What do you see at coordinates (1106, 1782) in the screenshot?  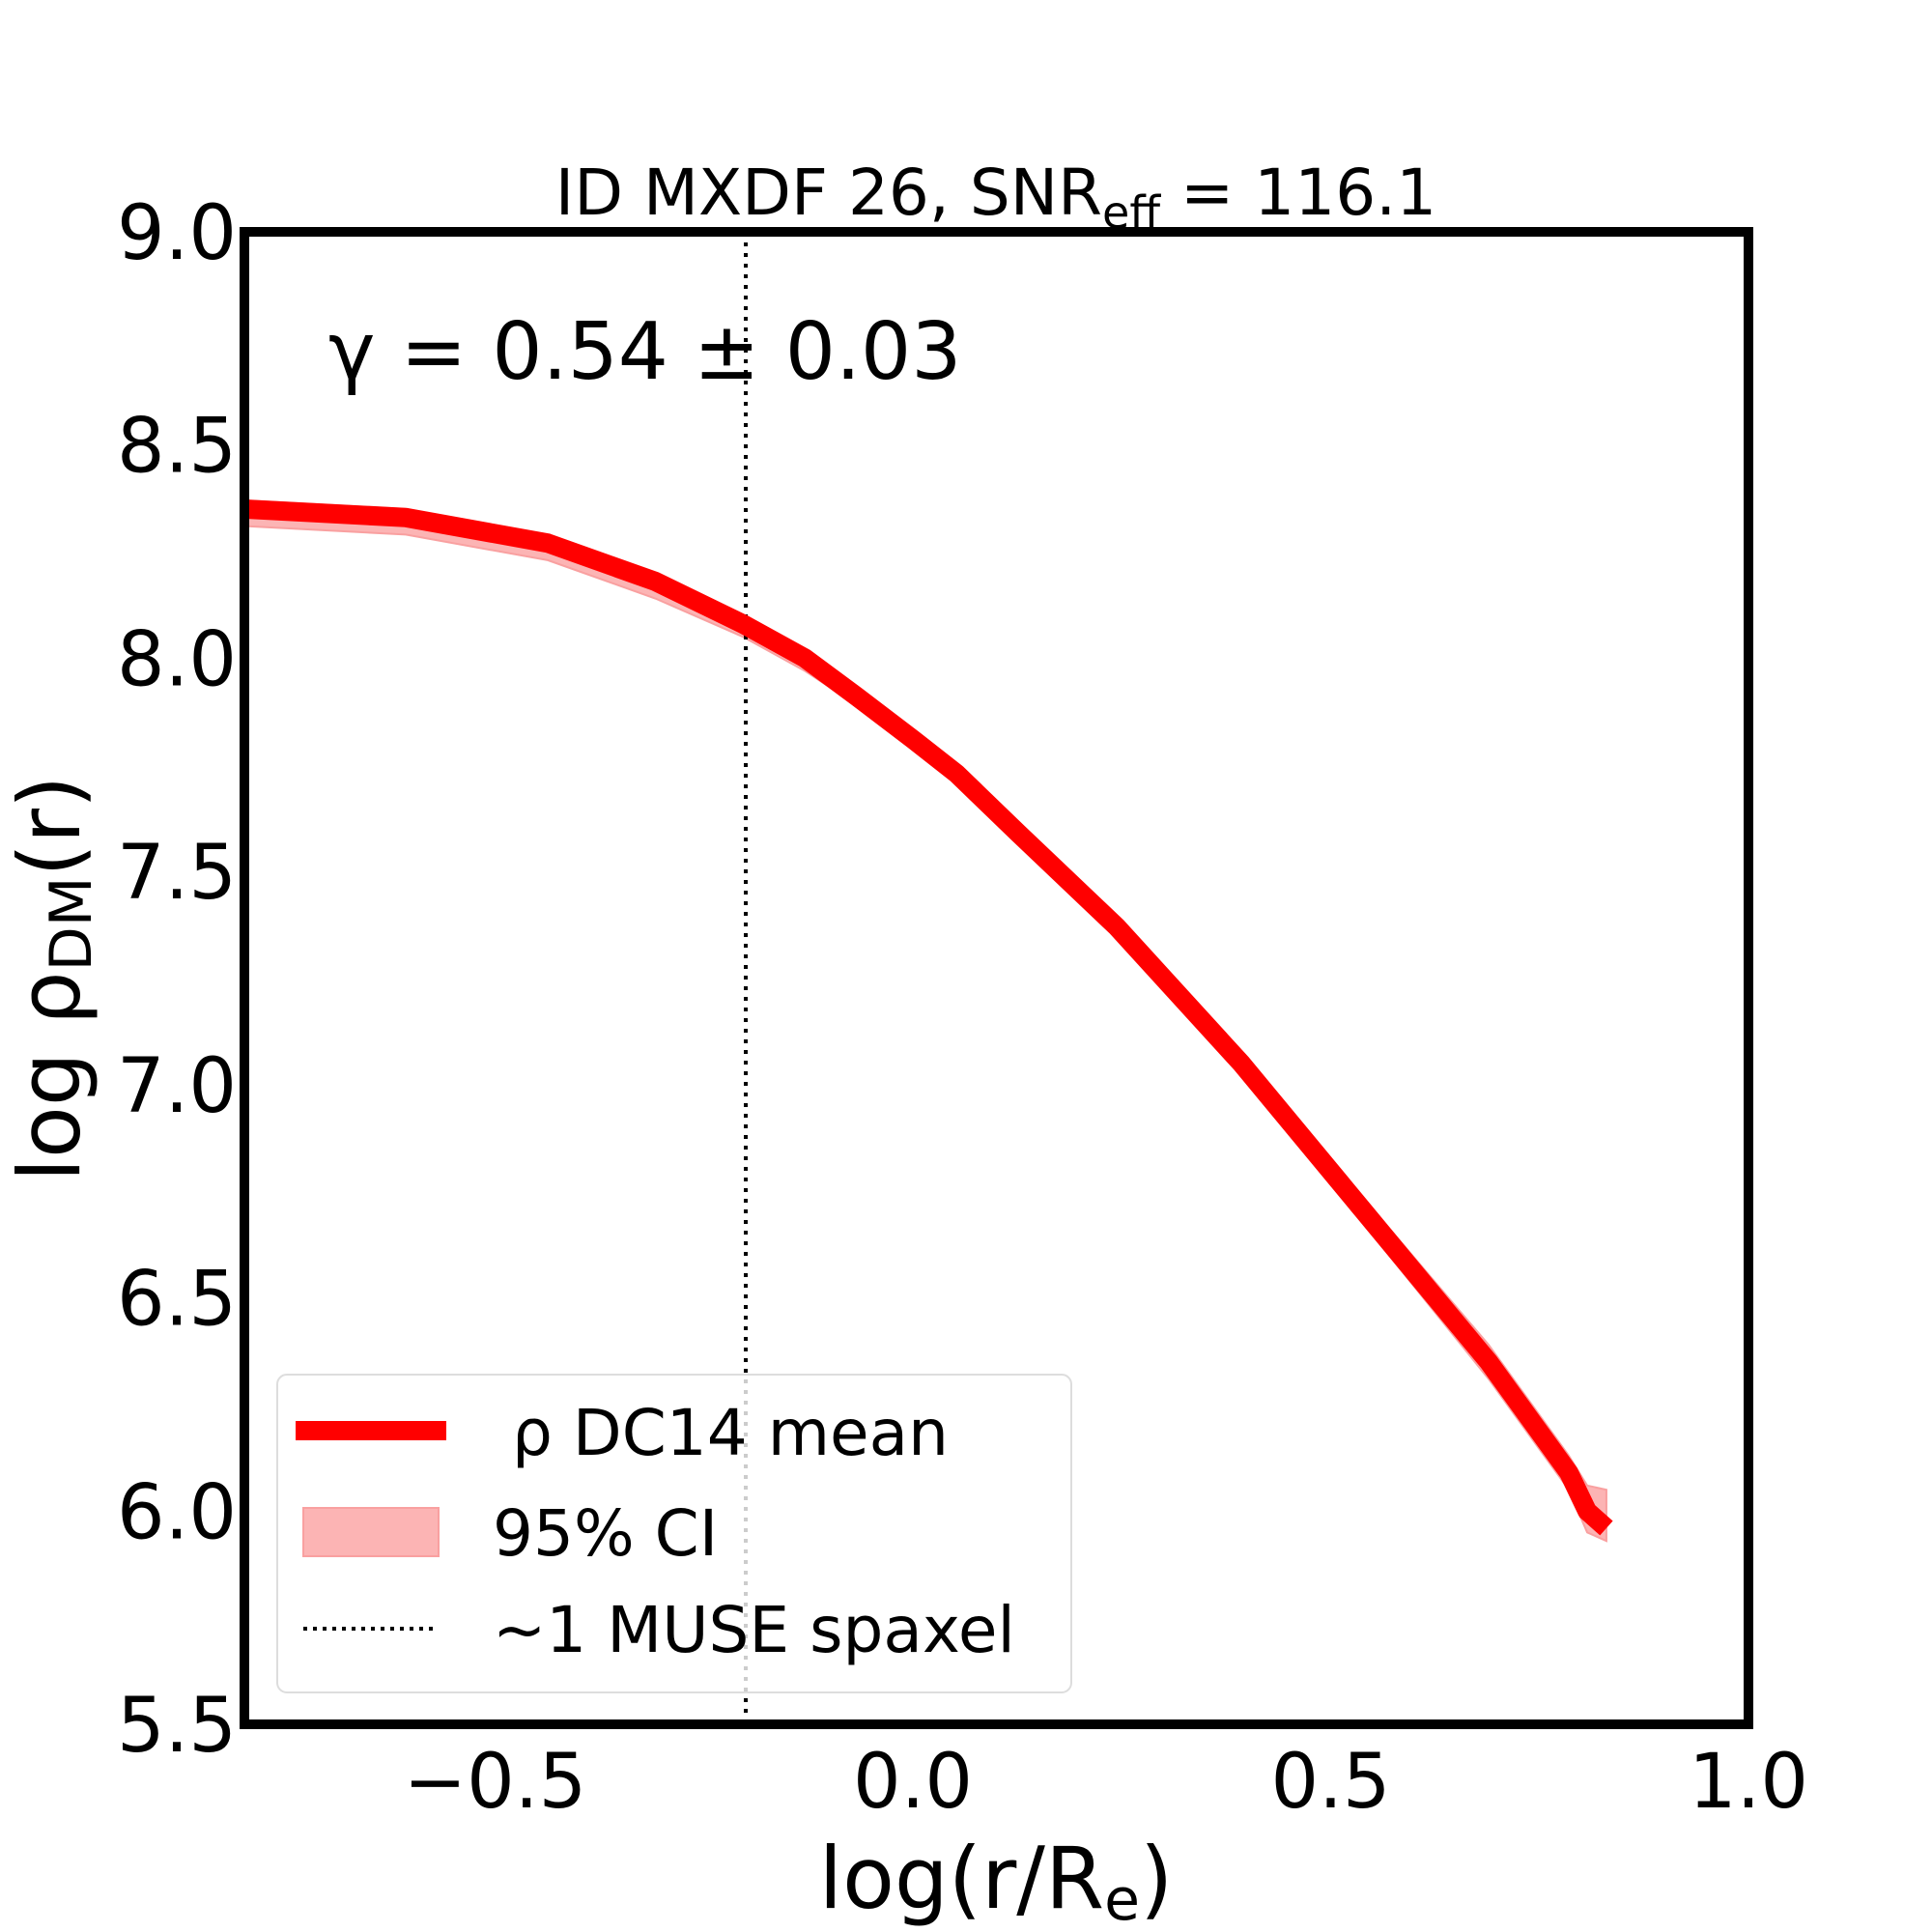 I see `x-axis: −0.5 0.0 0.5 1.0` at bounding box center [1106, 1782].